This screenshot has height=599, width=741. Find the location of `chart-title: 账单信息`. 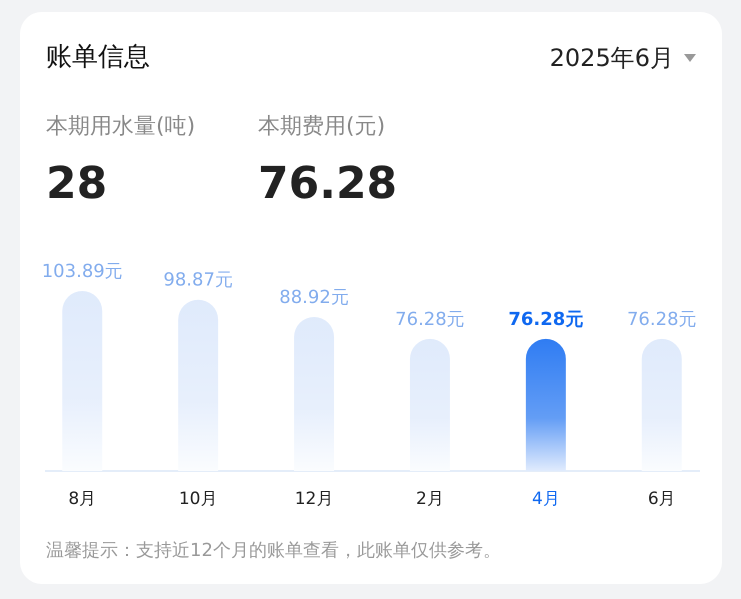

chart-title: 账单信息 is located at coordinates (98, 57).